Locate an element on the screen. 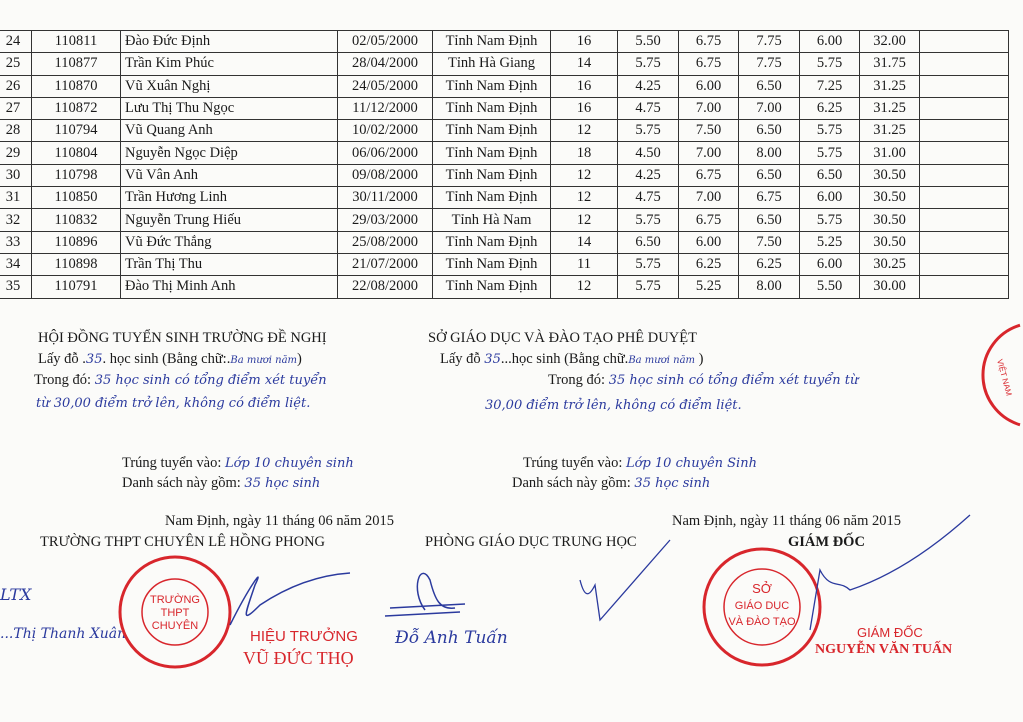 The height and width of the screenshot is (722, 1023). label: Danh sách này gồm: is located at coordinates (571, 483).